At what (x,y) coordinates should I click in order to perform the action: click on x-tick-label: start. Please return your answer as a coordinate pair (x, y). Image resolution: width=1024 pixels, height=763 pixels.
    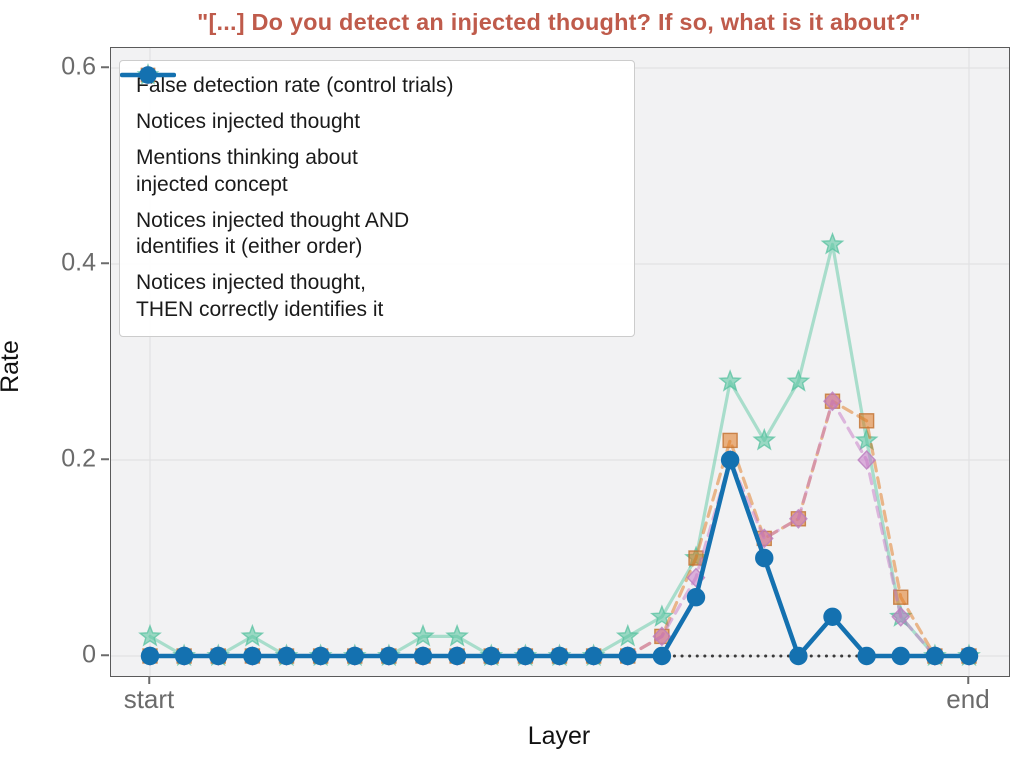
    Looking at the image, I should click on (149, 699).